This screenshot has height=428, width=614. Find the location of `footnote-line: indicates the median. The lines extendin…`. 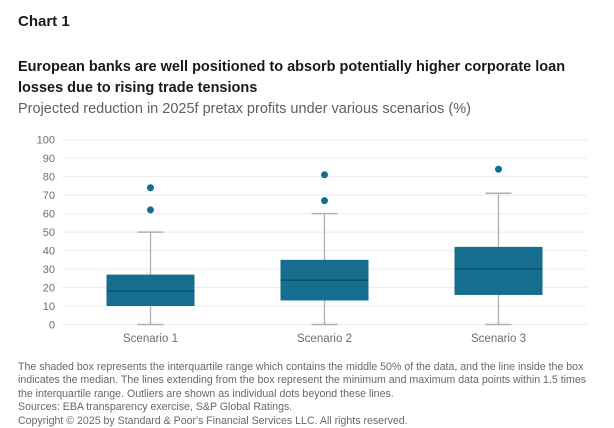

footnote-line: indicates the median. The lines extendin… is located at coordinates (302, 380).